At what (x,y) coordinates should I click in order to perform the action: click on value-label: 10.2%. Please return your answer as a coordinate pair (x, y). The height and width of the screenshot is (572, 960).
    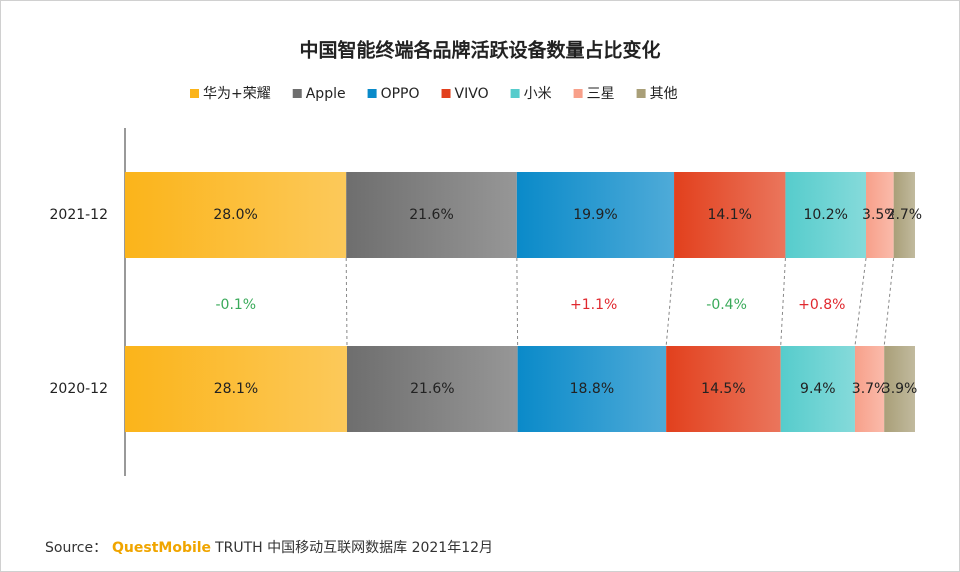
    Looking at the image, I should click on (825, 215).